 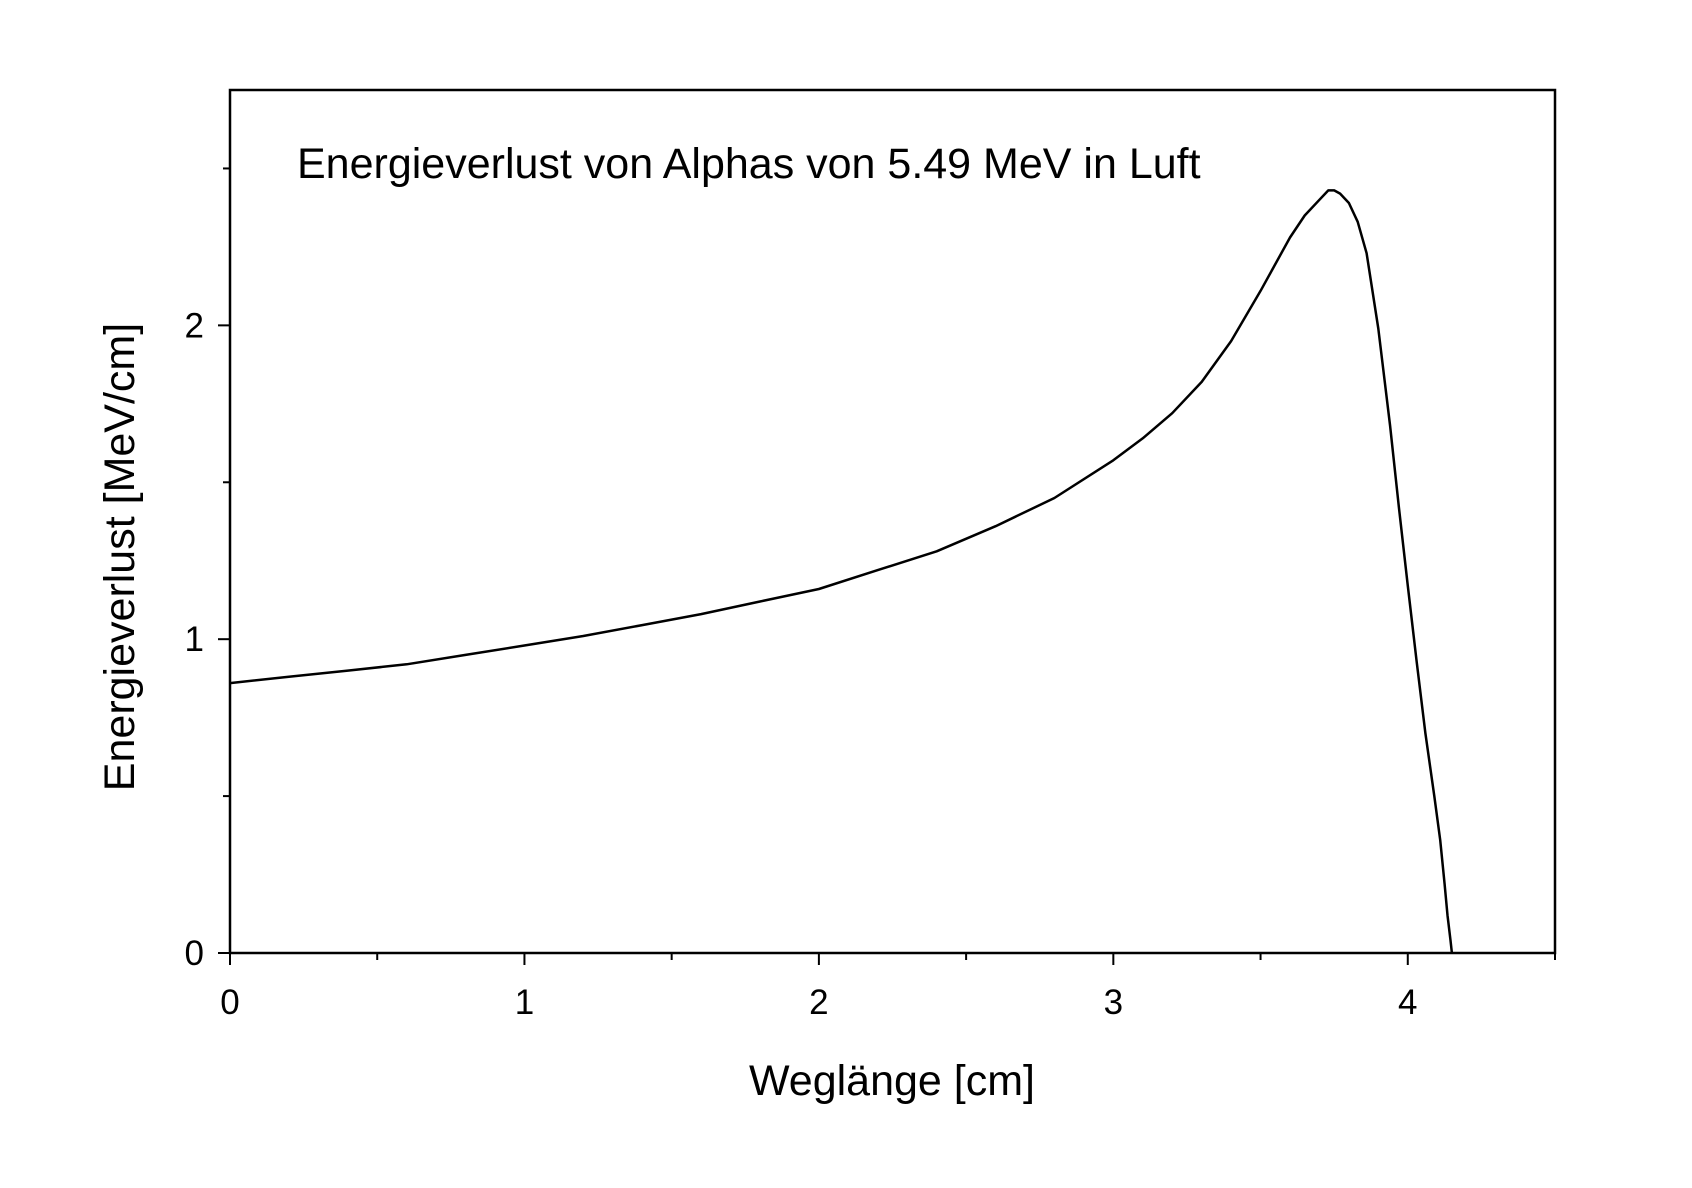 I want to click on x-tick-label: 2, so click(x=818, y=1002).